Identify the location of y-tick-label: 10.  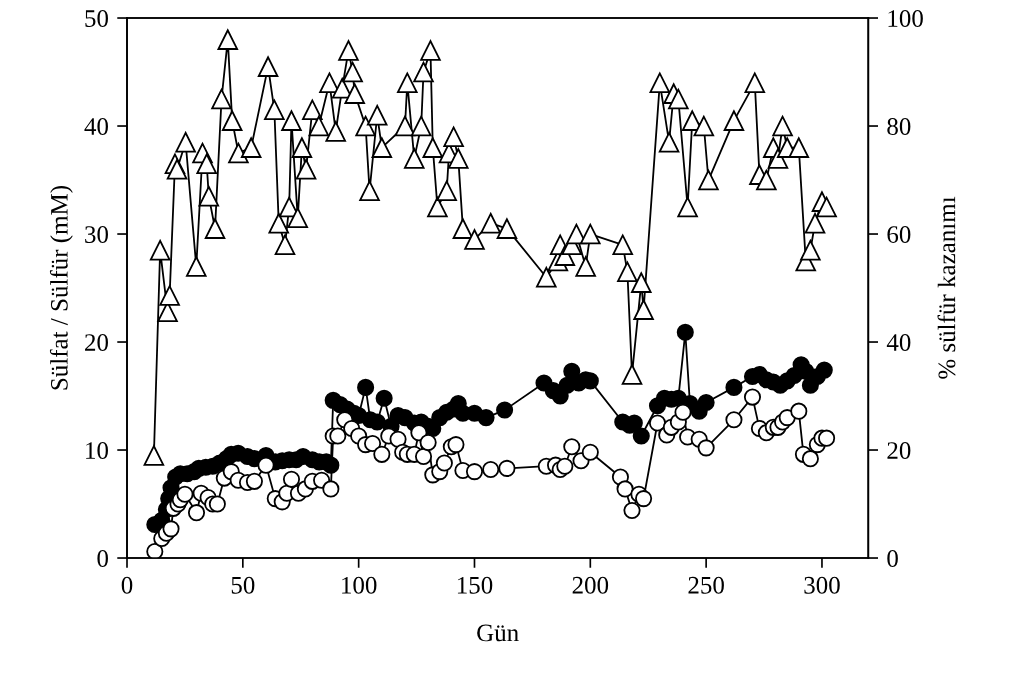
(97, 450).